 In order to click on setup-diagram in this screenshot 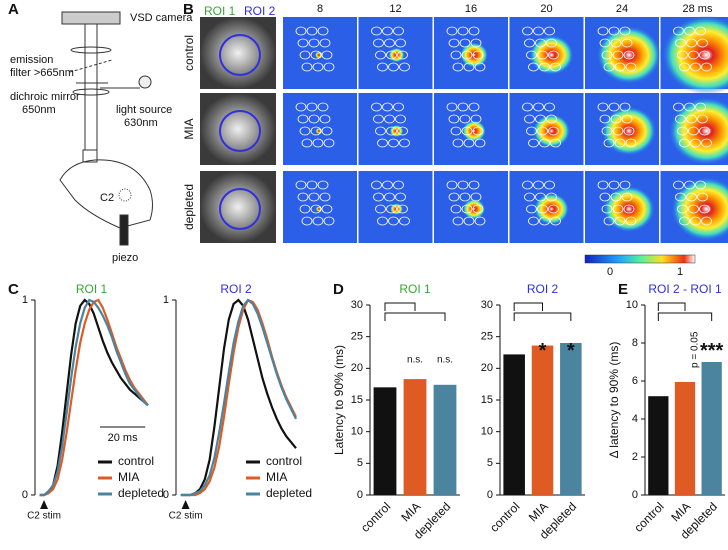, I will do `click(106, 128)`.